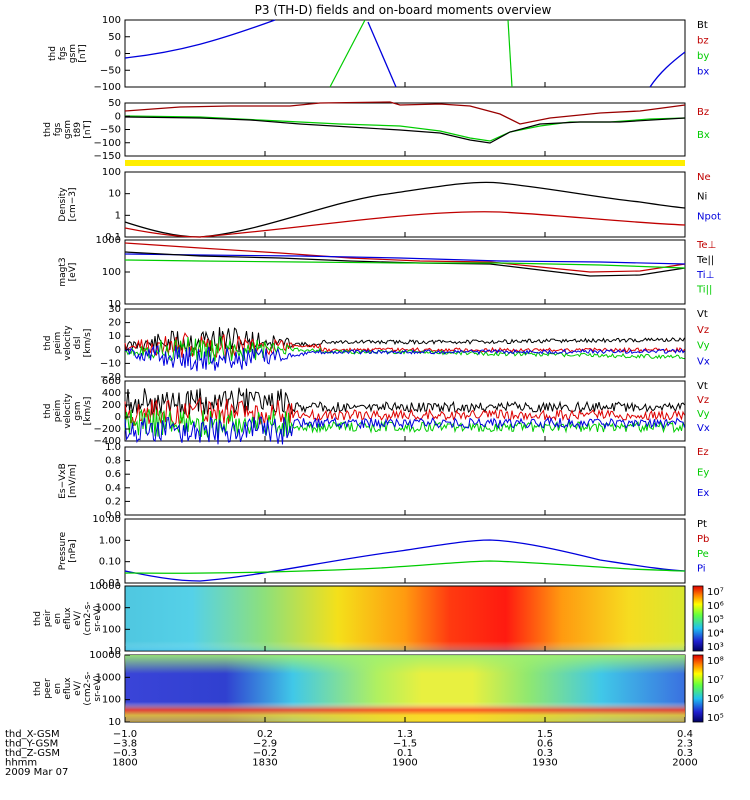 The width and height of the screenshot is (750, 800). I want to click on ylabel-ionspec: eV/, so click(78, 618).